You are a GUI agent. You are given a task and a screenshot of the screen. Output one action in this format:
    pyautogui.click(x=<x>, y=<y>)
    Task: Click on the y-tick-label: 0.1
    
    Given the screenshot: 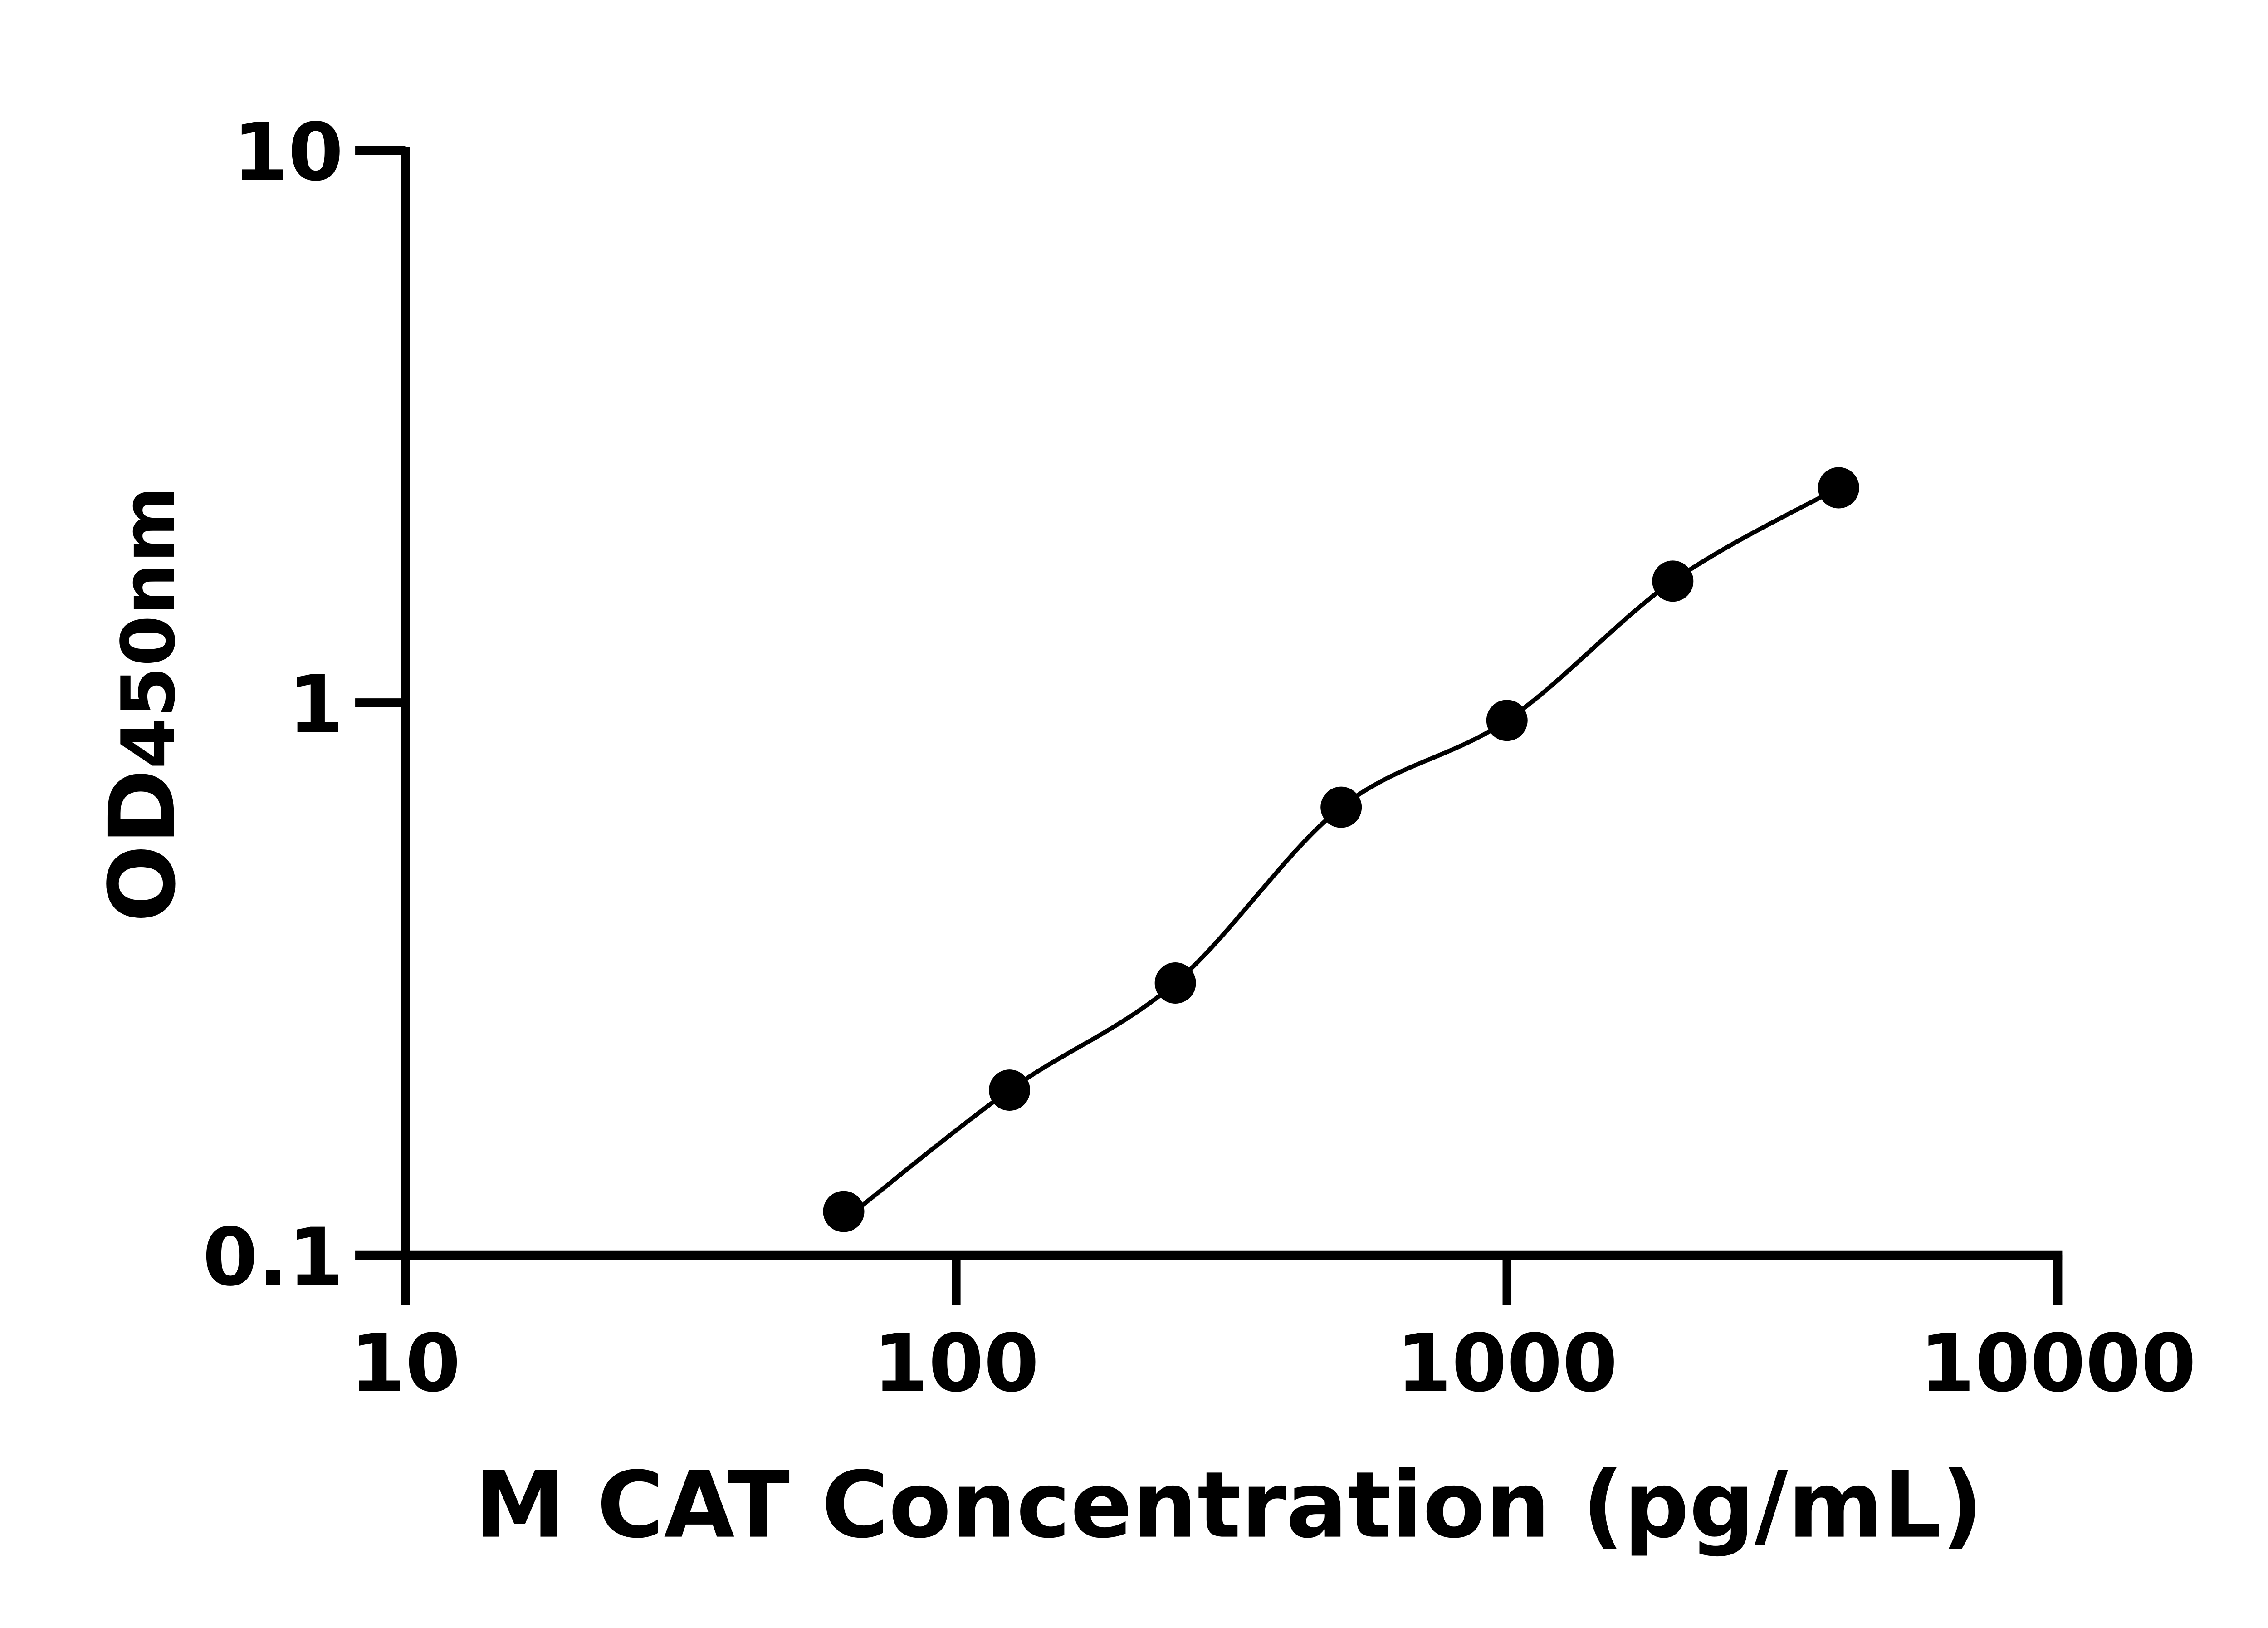 What is the action you would take?
    pyautogui.click(x=274, y=1257)
    